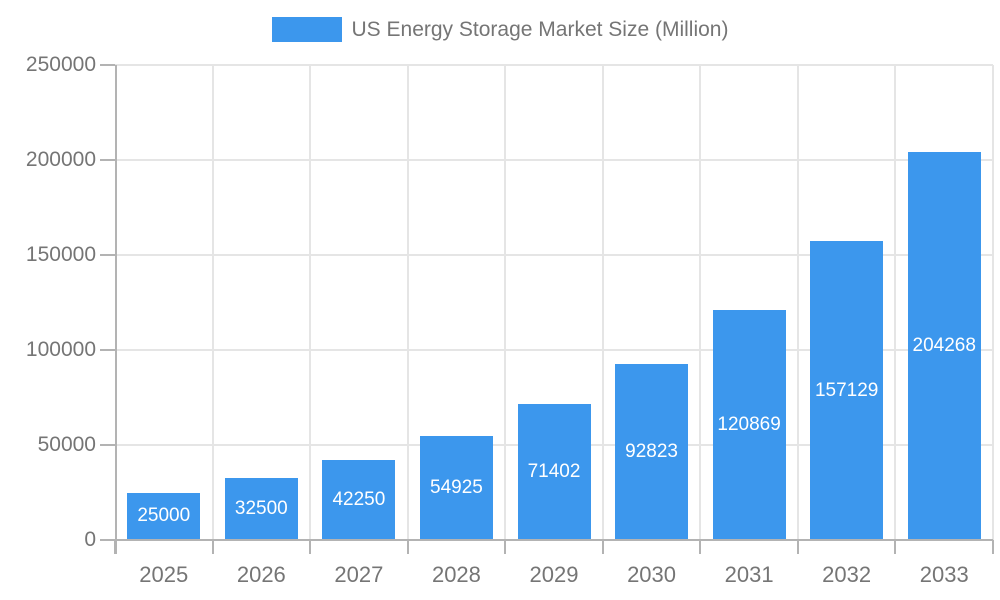 The height and width of the screenshot is (600, 1000). I want to click on y-axis-tick-label: 250000, so click(60, 64).